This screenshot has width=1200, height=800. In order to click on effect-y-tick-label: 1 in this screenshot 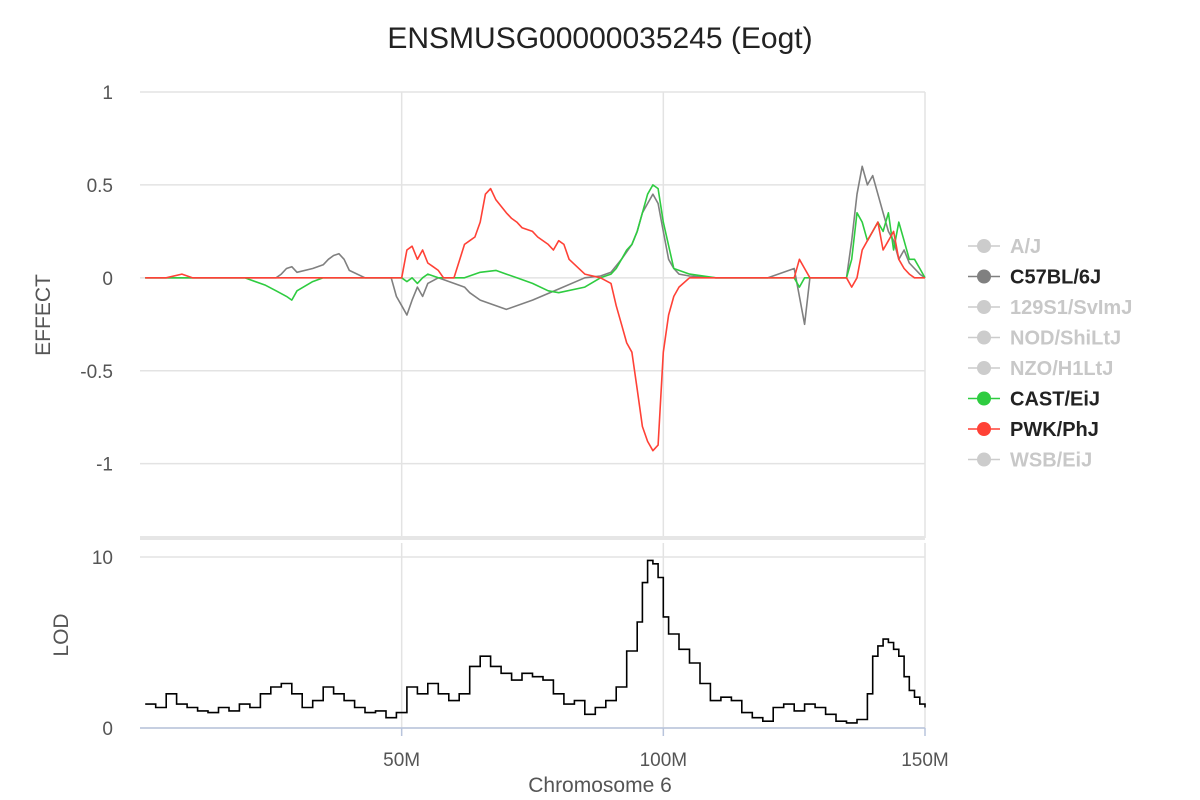, I will do `click(107, 93)`.